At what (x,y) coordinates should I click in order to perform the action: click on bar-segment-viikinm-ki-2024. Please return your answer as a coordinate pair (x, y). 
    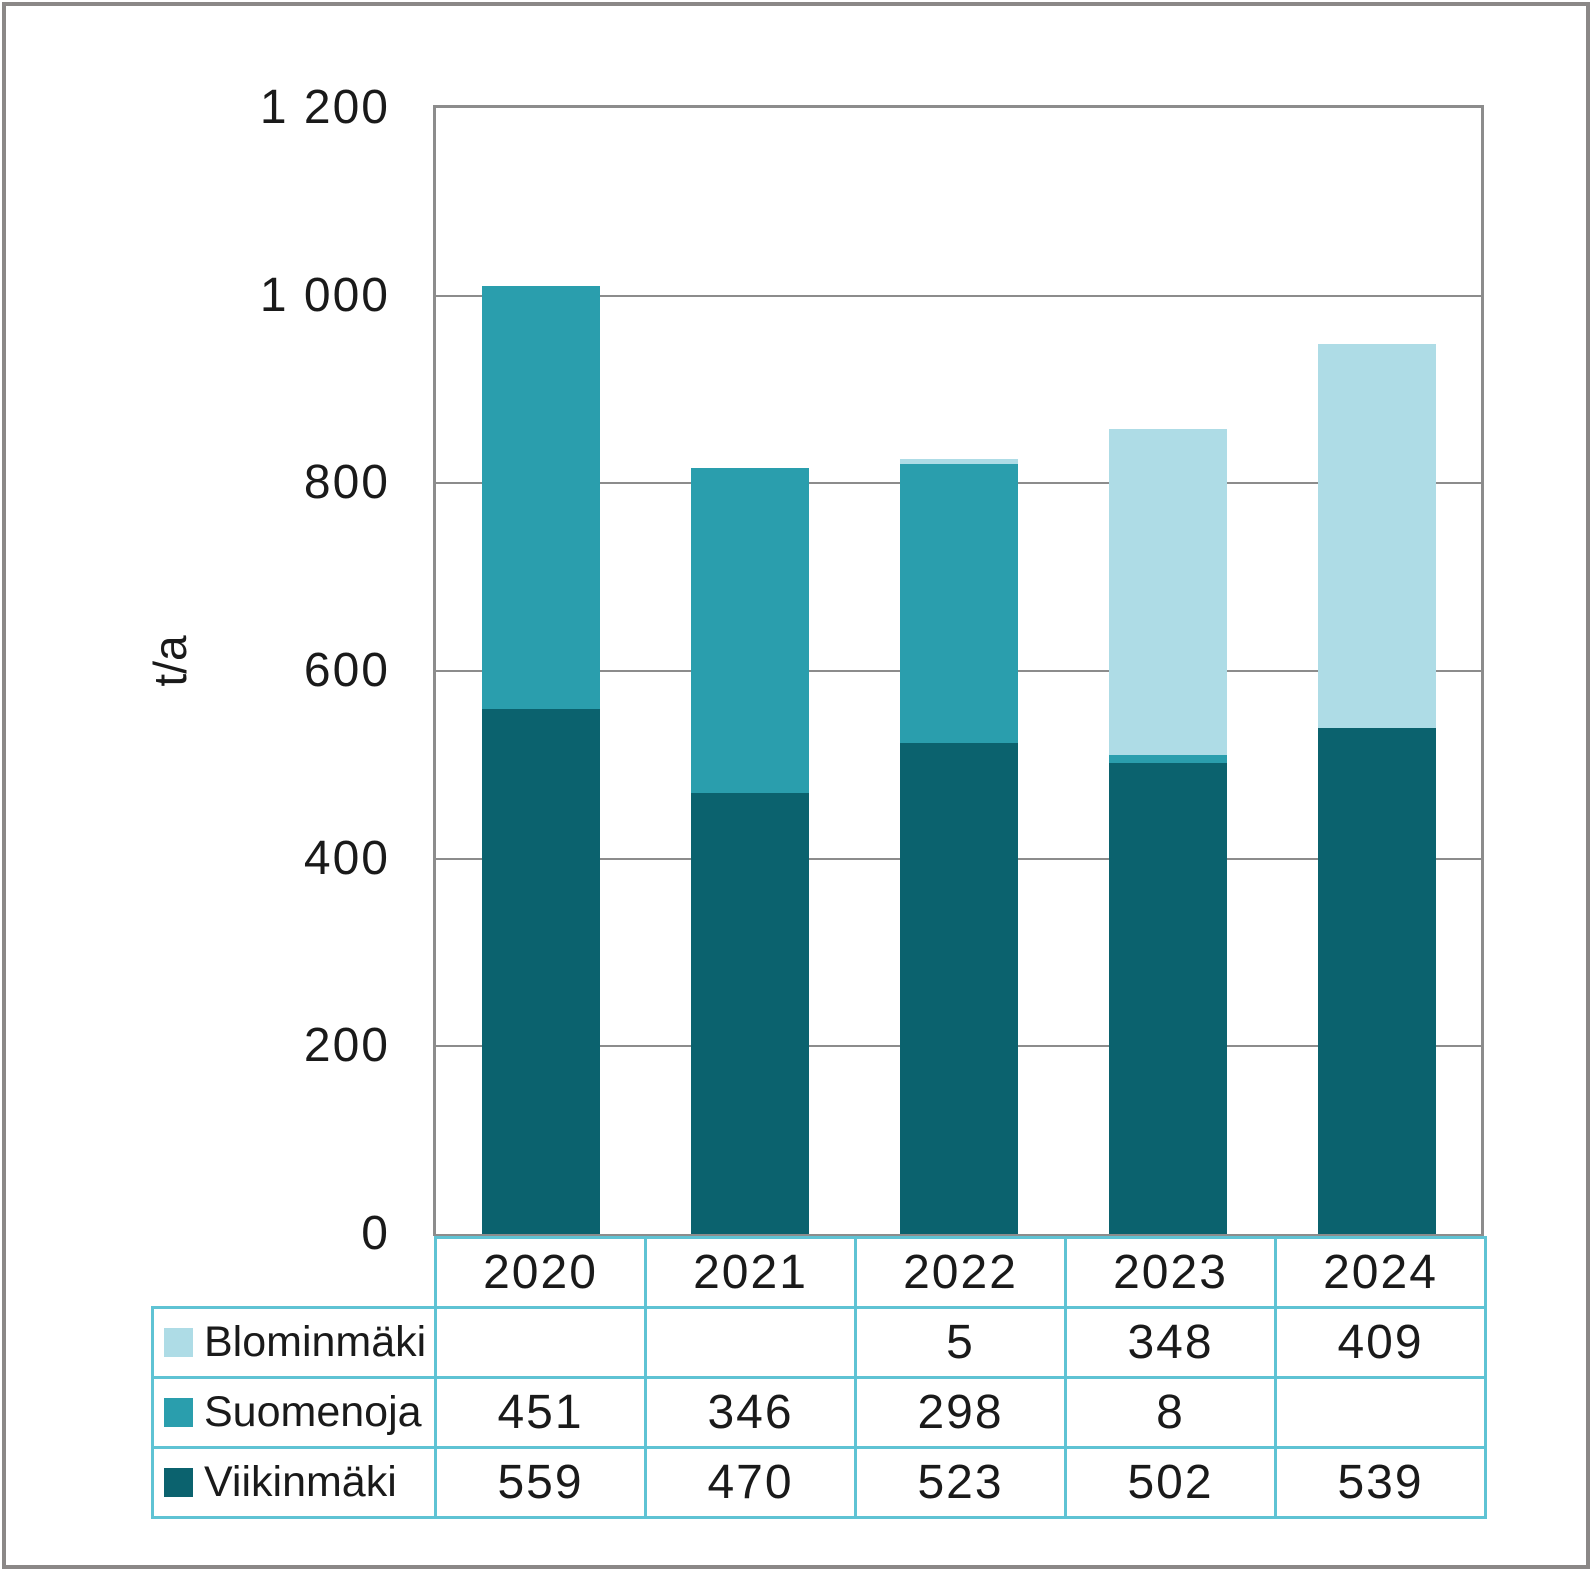
    Looking at the image, I should click on (1376, 981).